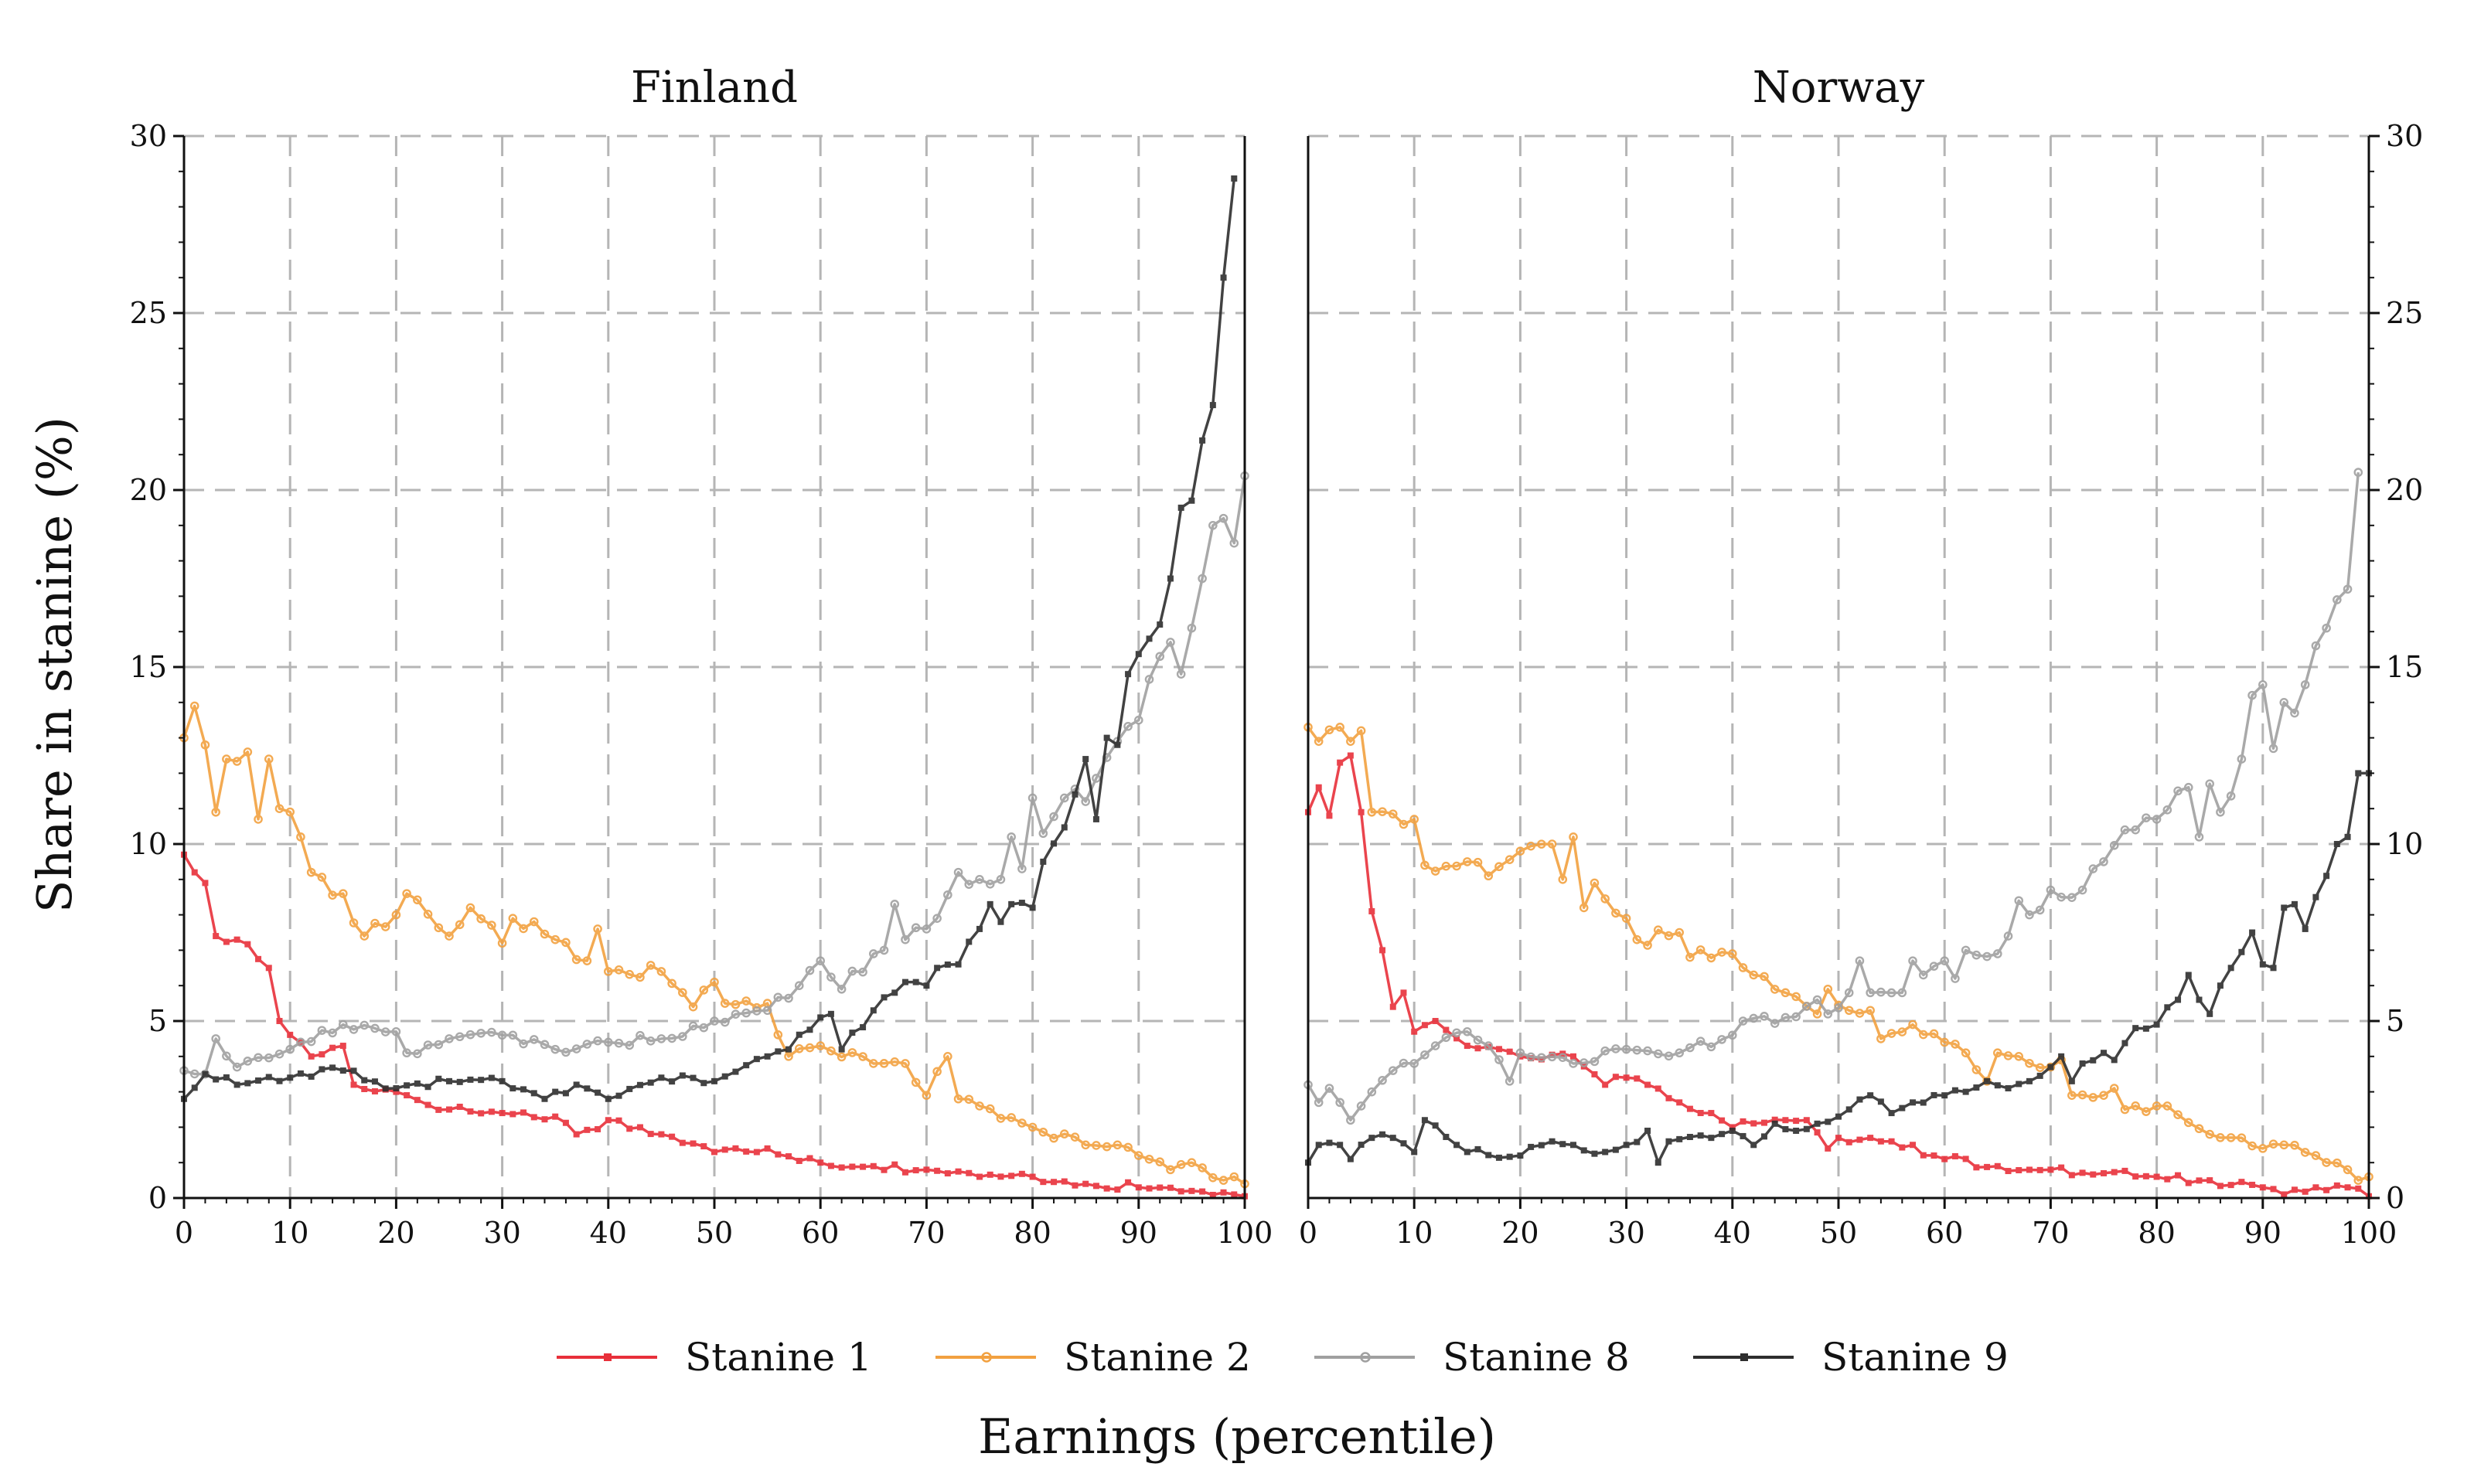  Describe the element at coordinates (2404, 313) in the screenshot. I see `y-tick-label: 25` at that location.